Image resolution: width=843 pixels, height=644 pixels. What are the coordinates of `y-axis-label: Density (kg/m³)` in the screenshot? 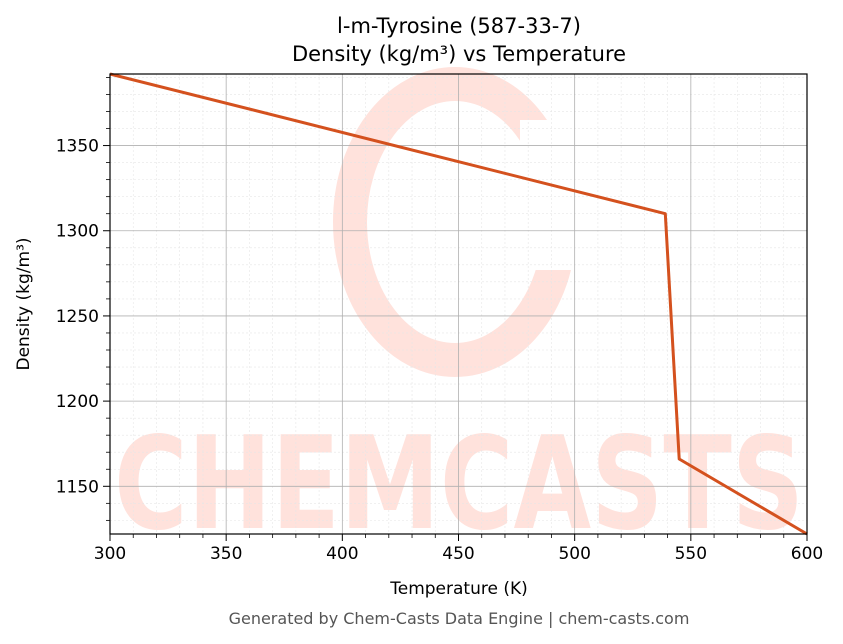 It's located at (24, 303).